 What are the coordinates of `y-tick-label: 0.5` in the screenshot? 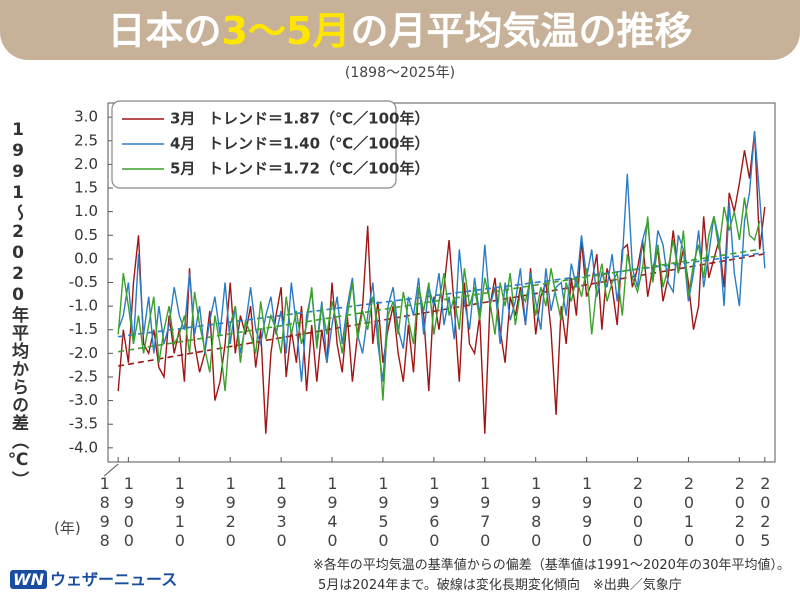 It's located at (86, 235).